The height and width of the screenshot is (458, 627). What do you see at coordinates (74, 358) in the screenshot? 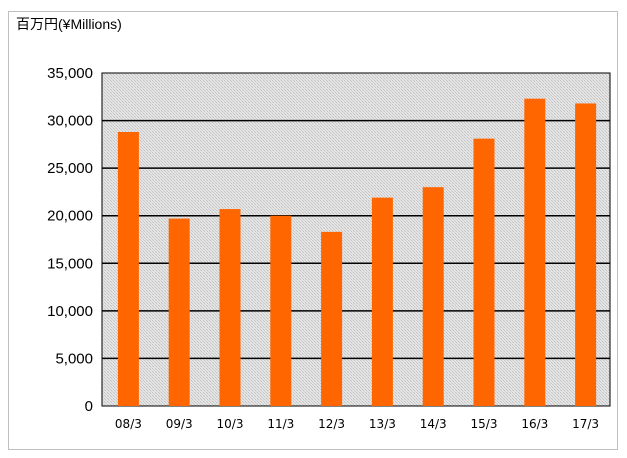
I see `y-tick-label: 5,000` at bounding box center [74, 358].